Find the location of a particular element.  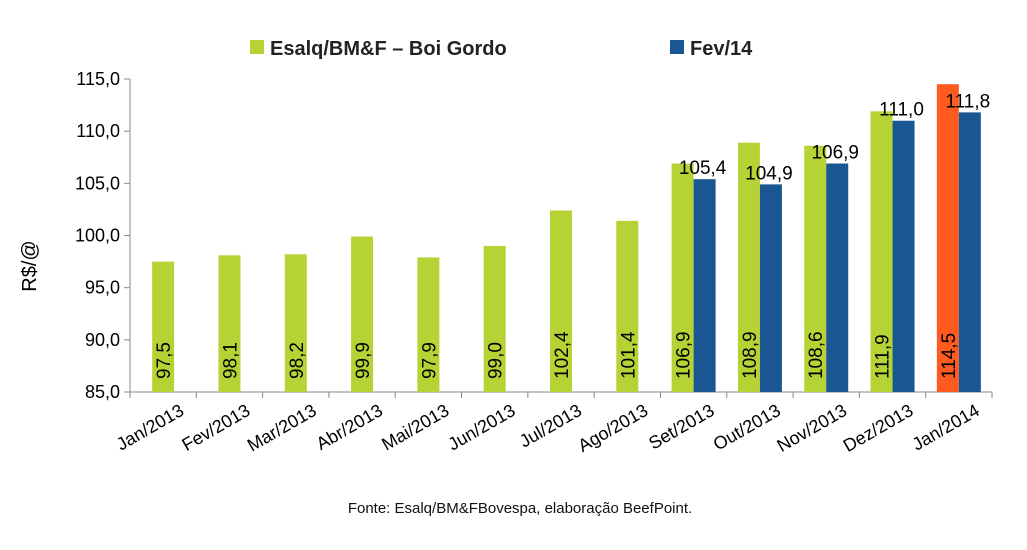

bar-label-fev14: 106,9 is located at coordinates (835, 153).